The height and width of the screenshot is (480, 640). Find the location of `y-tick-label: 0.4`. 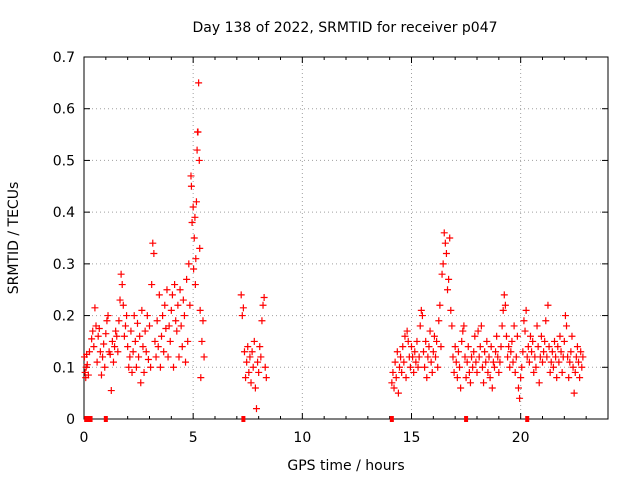

y-tick-label: 0.4 is located at coordinates (64, 213).